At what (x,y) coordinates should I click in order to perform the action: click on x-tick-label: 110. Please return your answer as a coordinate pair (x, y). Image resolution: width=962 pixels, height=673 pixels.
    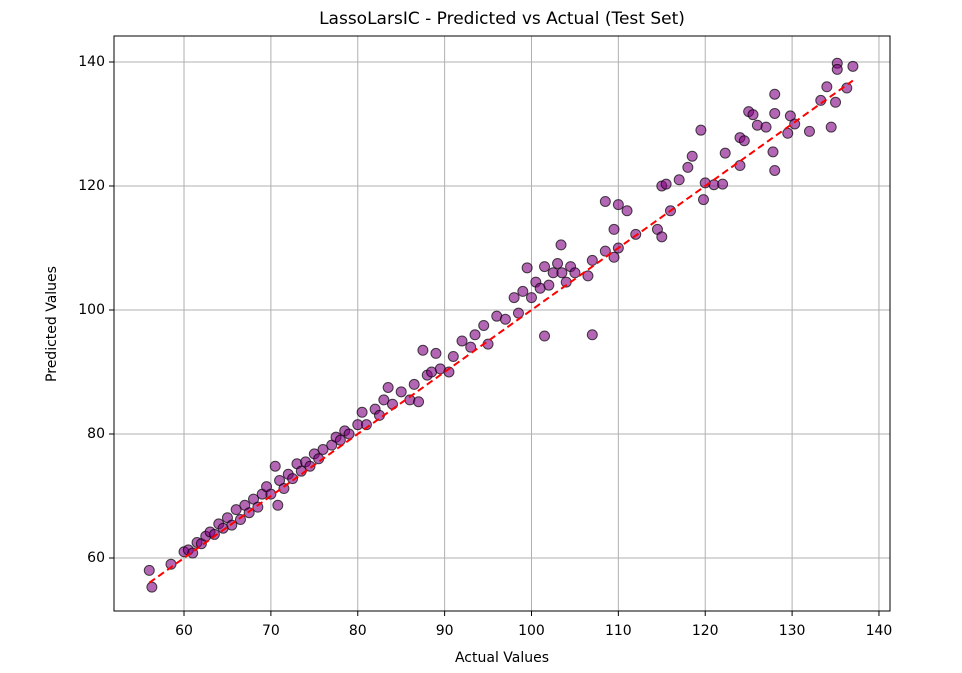
    Looking at the image, I should click on (618, 631).